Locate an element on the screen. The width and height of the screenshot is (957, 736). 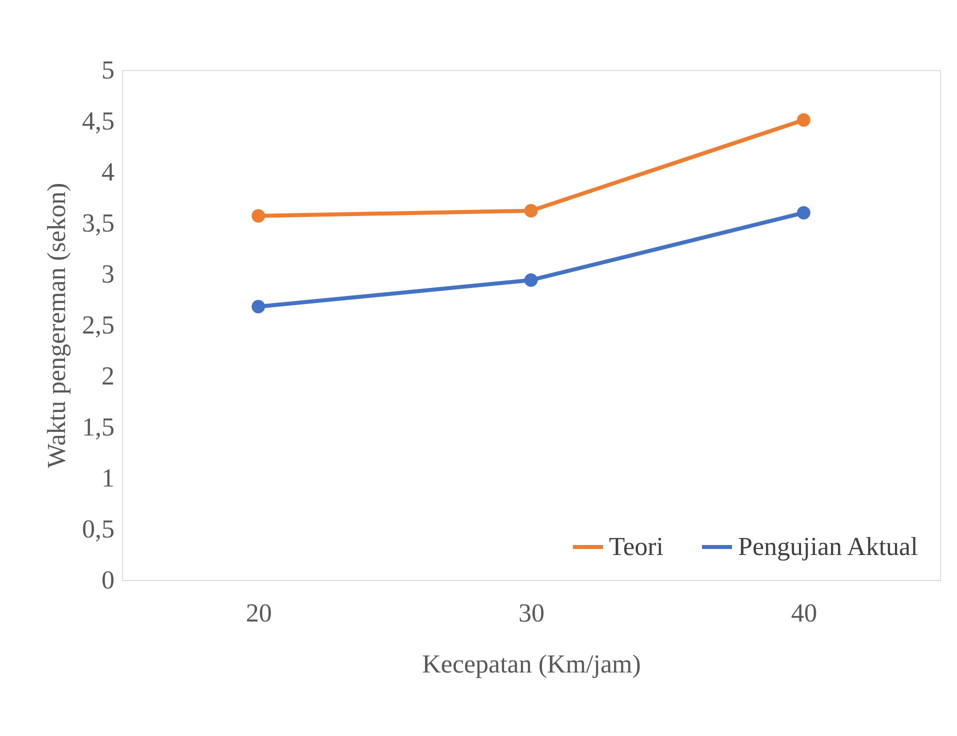
y-tick-label: 3,5 is located at coordinates (98, 223).